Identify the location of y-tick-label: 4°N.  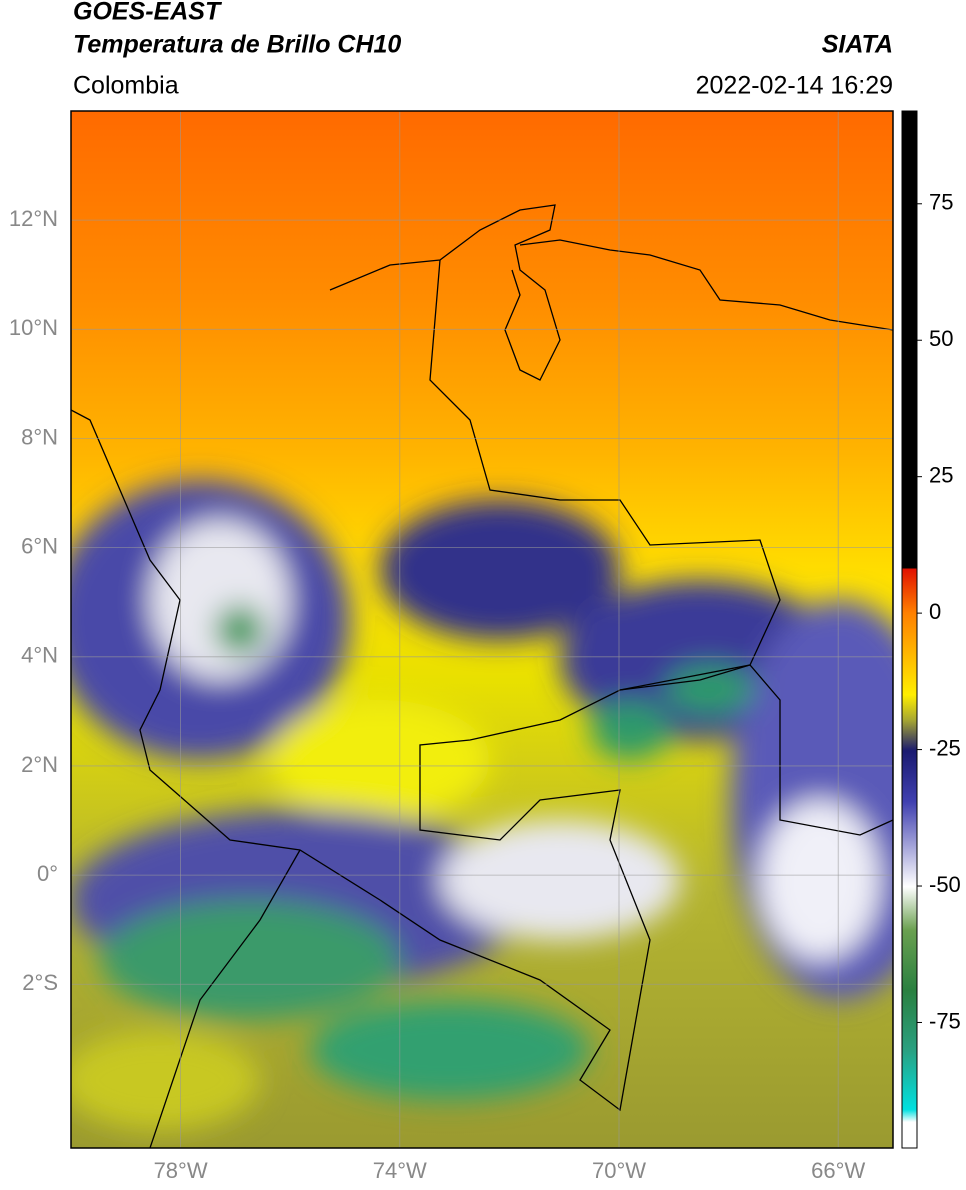
(39, 655).